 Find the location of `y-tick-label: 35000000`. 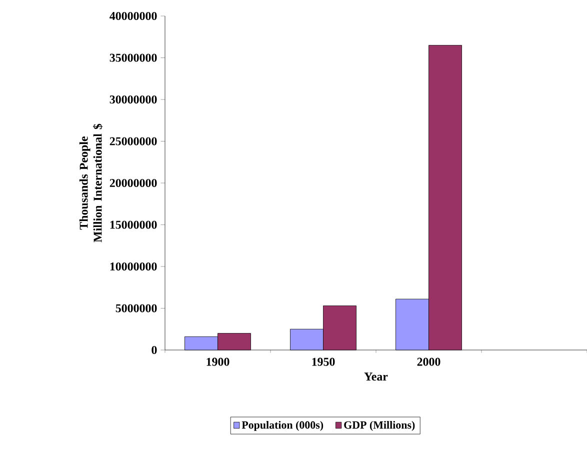

y-tick-label: 35000000 is located at coordinates (133, 58).